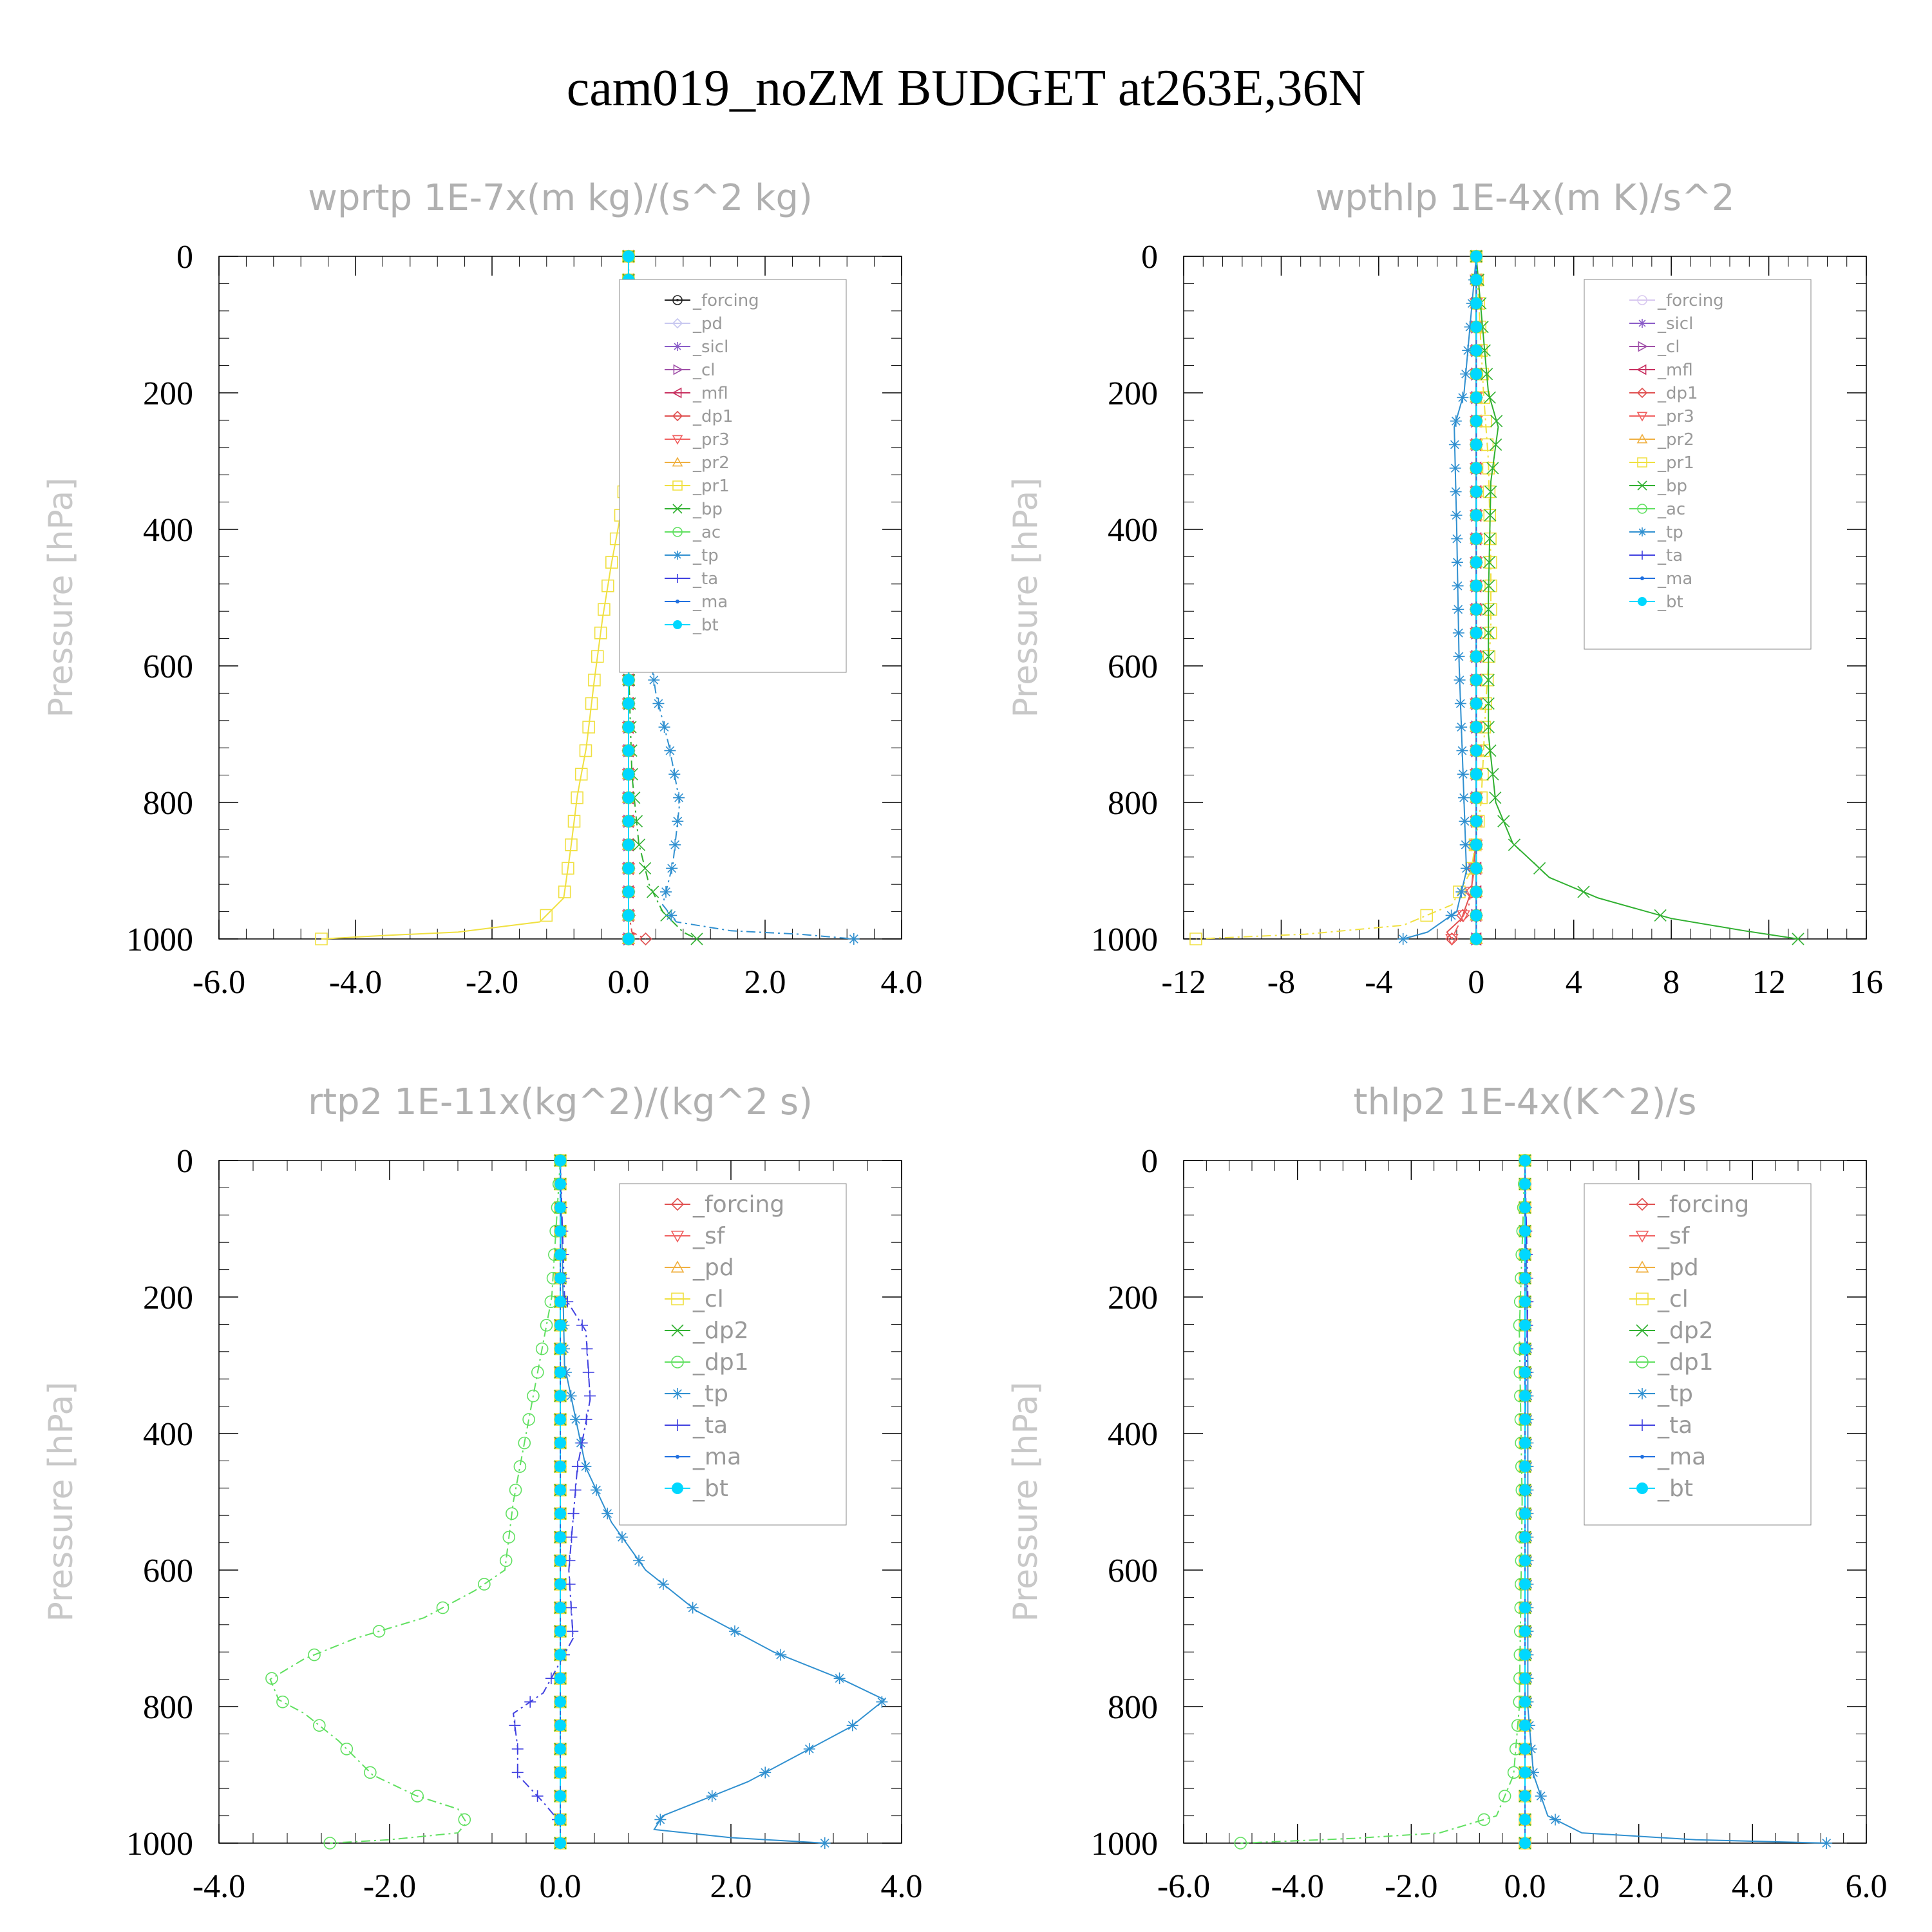 Image resolution: width=1932 pixels, height=1932 pixels. Describe the element at coordinates (1675, 324) in the screenshot. I see `legend-label: _sicl` at that location.